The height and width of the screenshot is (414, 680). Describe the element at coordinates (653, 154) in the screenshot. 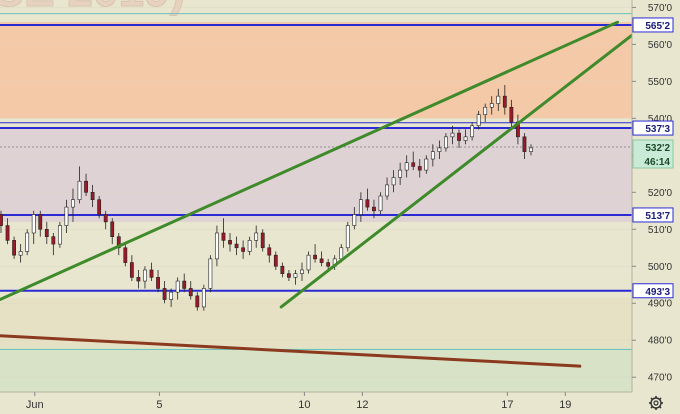

I see `current-price-box` at that location.